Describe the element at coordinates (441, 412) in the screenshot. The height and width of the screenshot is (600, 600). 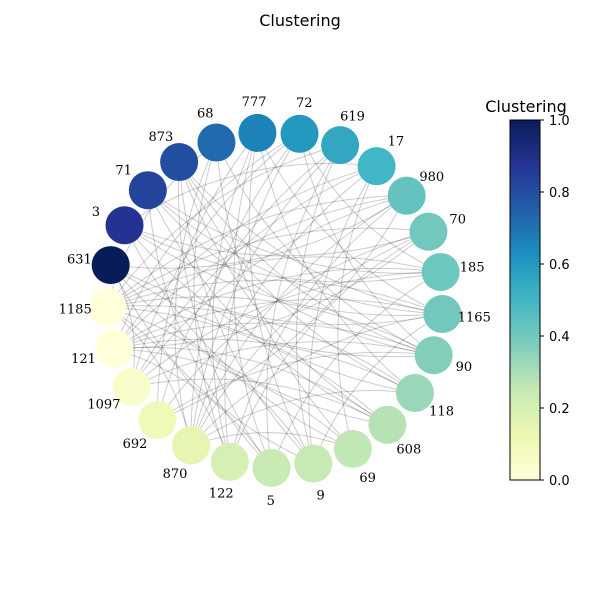
I see `node-label-118: 118` at that location.